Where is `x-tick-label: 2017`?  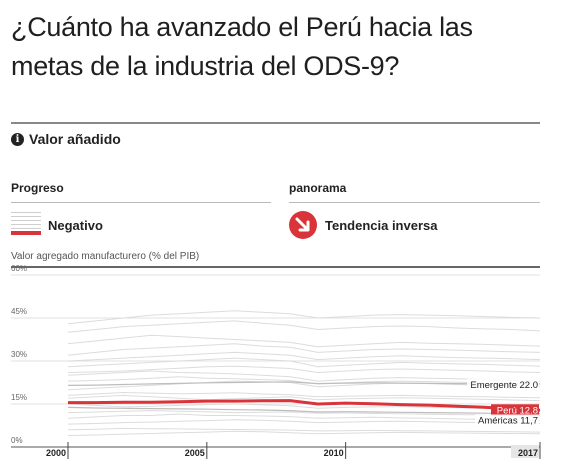 x-tick-label: 2017 is located at coordinates (528, 453).